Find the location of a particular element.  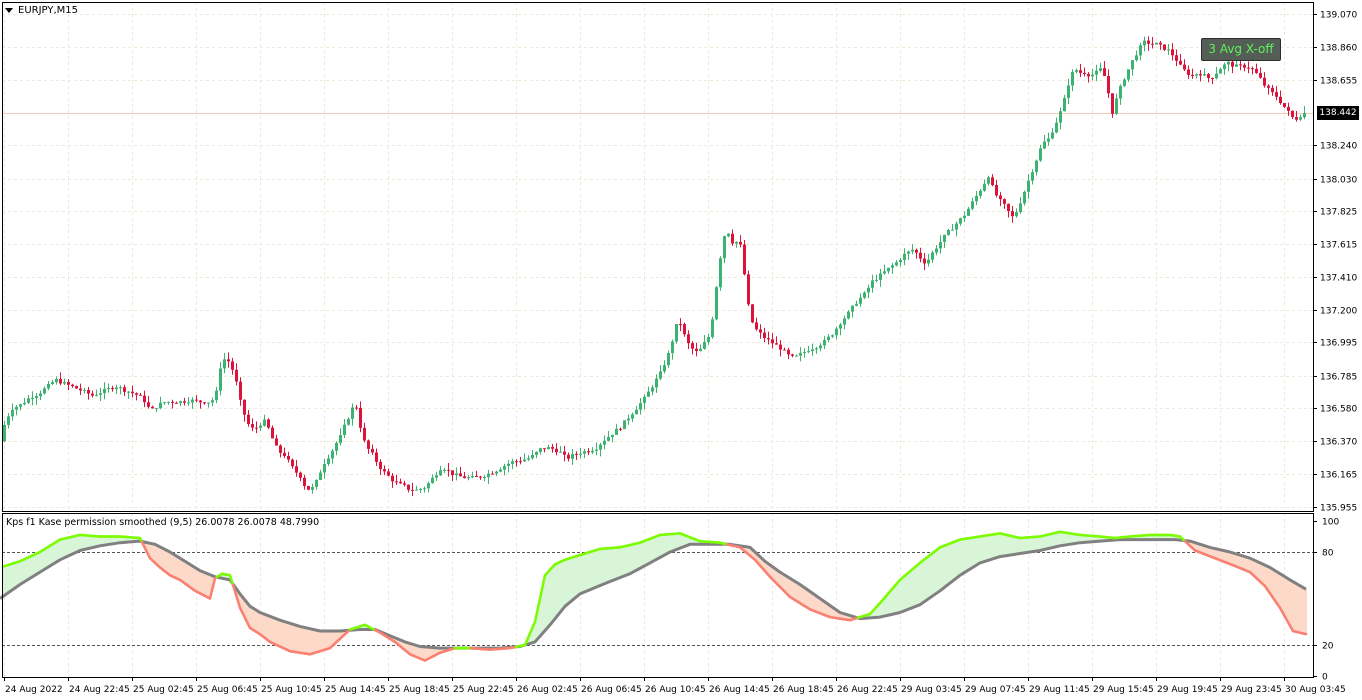

symbol-menu-arrow-icon is located at coordinates (9, 10).